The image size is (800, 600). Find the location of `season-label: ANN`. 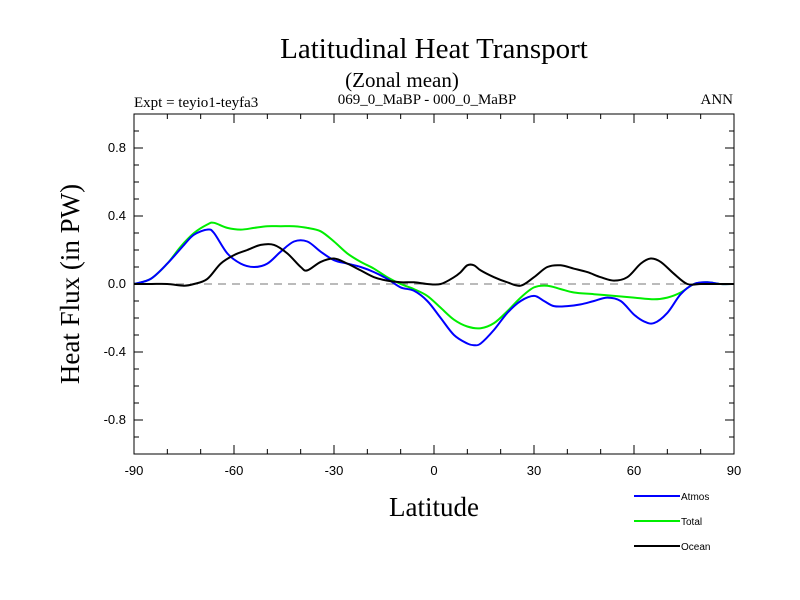

season-label: ANN is located at coordinates (717, 100).